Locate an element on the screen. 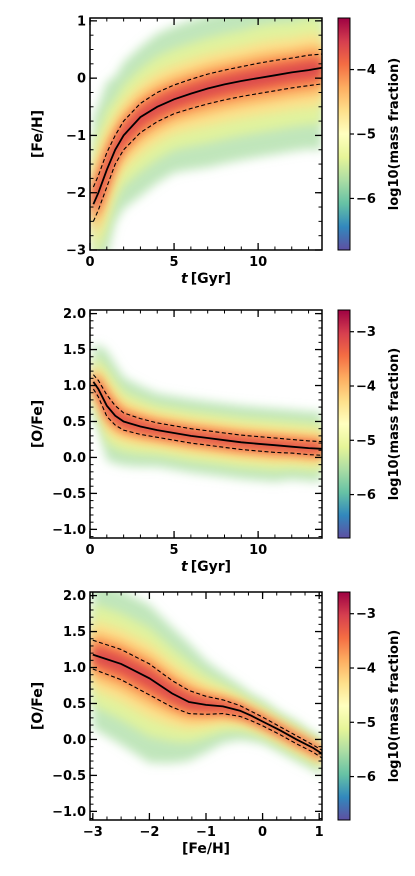 The width and height of the screenshot is (415, 876). y-axis-label: [Fe/H] is located at coordinates (38, 134).